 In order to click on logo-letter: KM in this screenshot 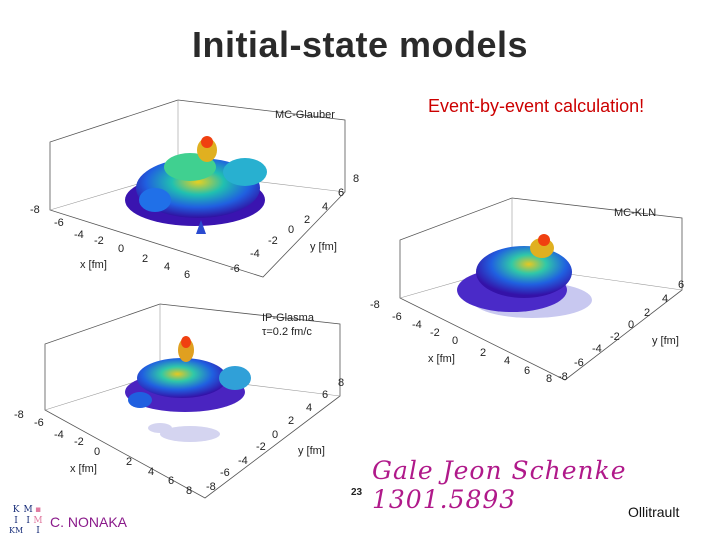, I will do `click(16, 531)`.